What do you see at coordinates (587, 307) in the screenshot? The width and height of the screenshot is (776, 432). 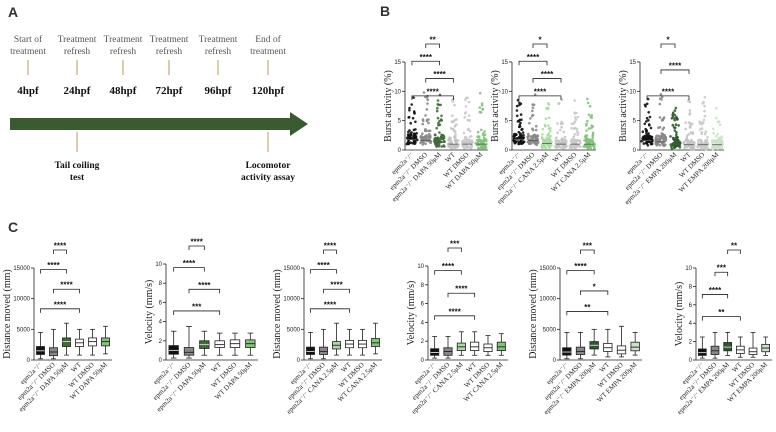 I see `significance-label: **` at bounding box center [587, 307].